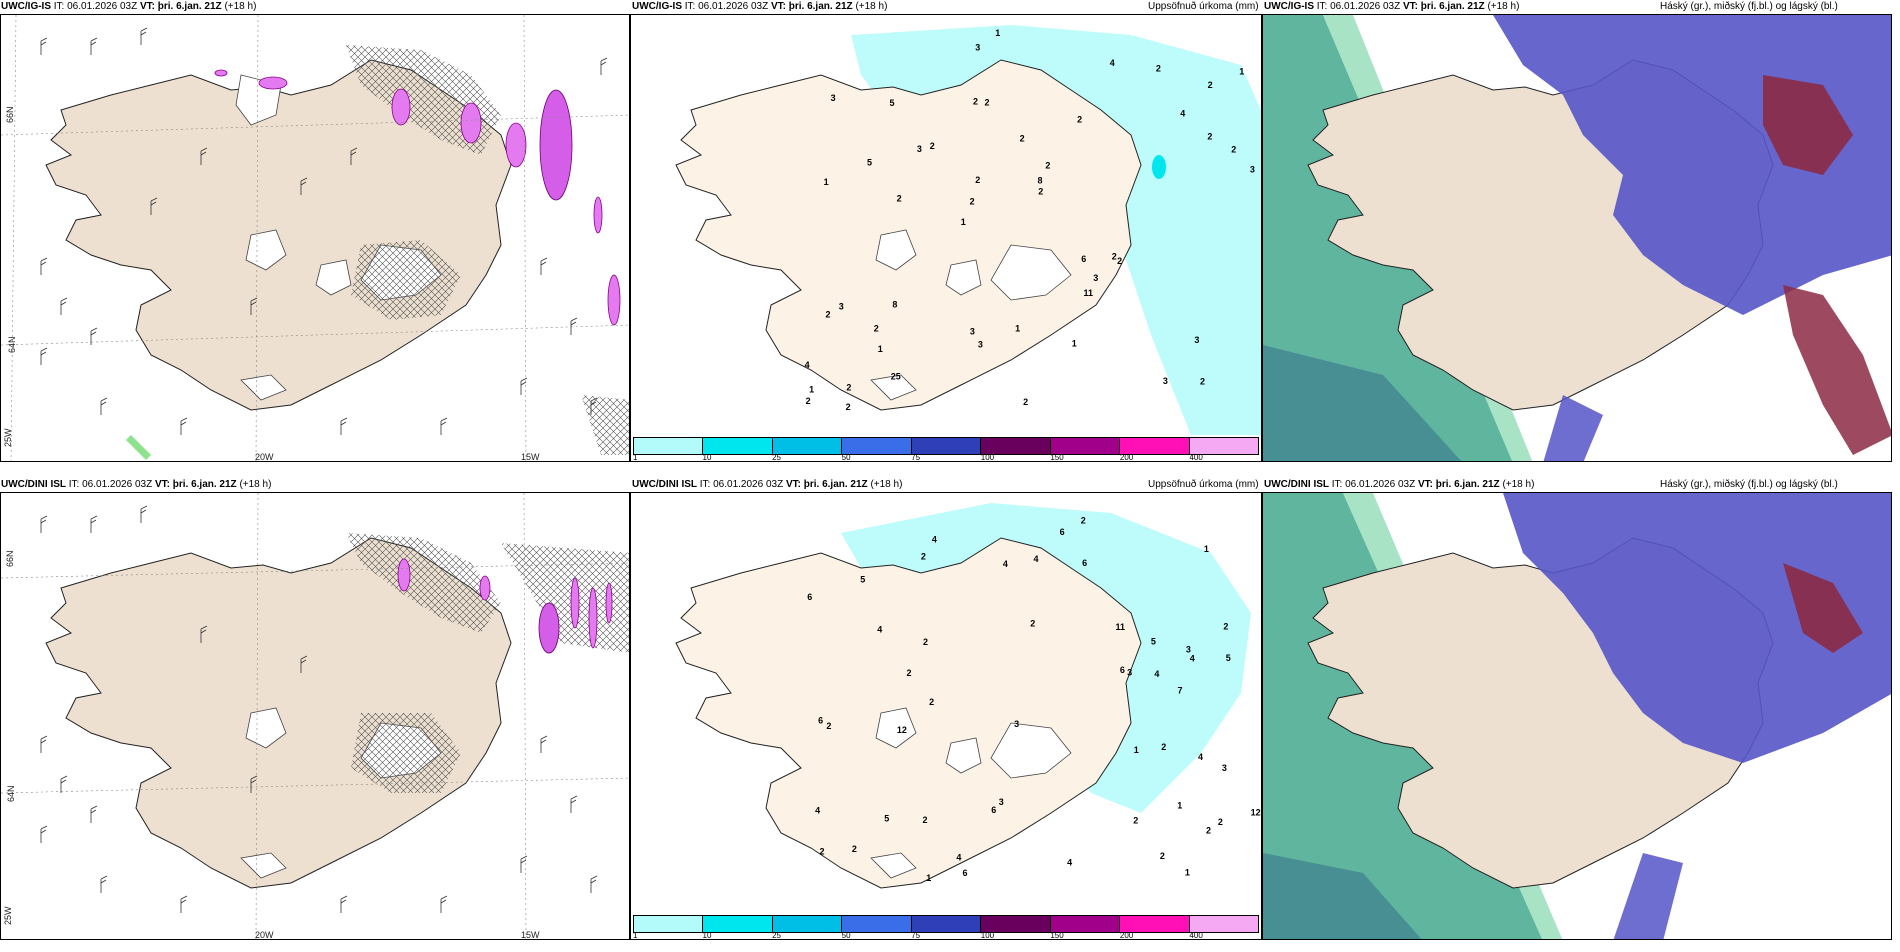  I want to click on bottom-precip-title: Uppsöfnuð úrkoma (mm), so click(1203, 484).